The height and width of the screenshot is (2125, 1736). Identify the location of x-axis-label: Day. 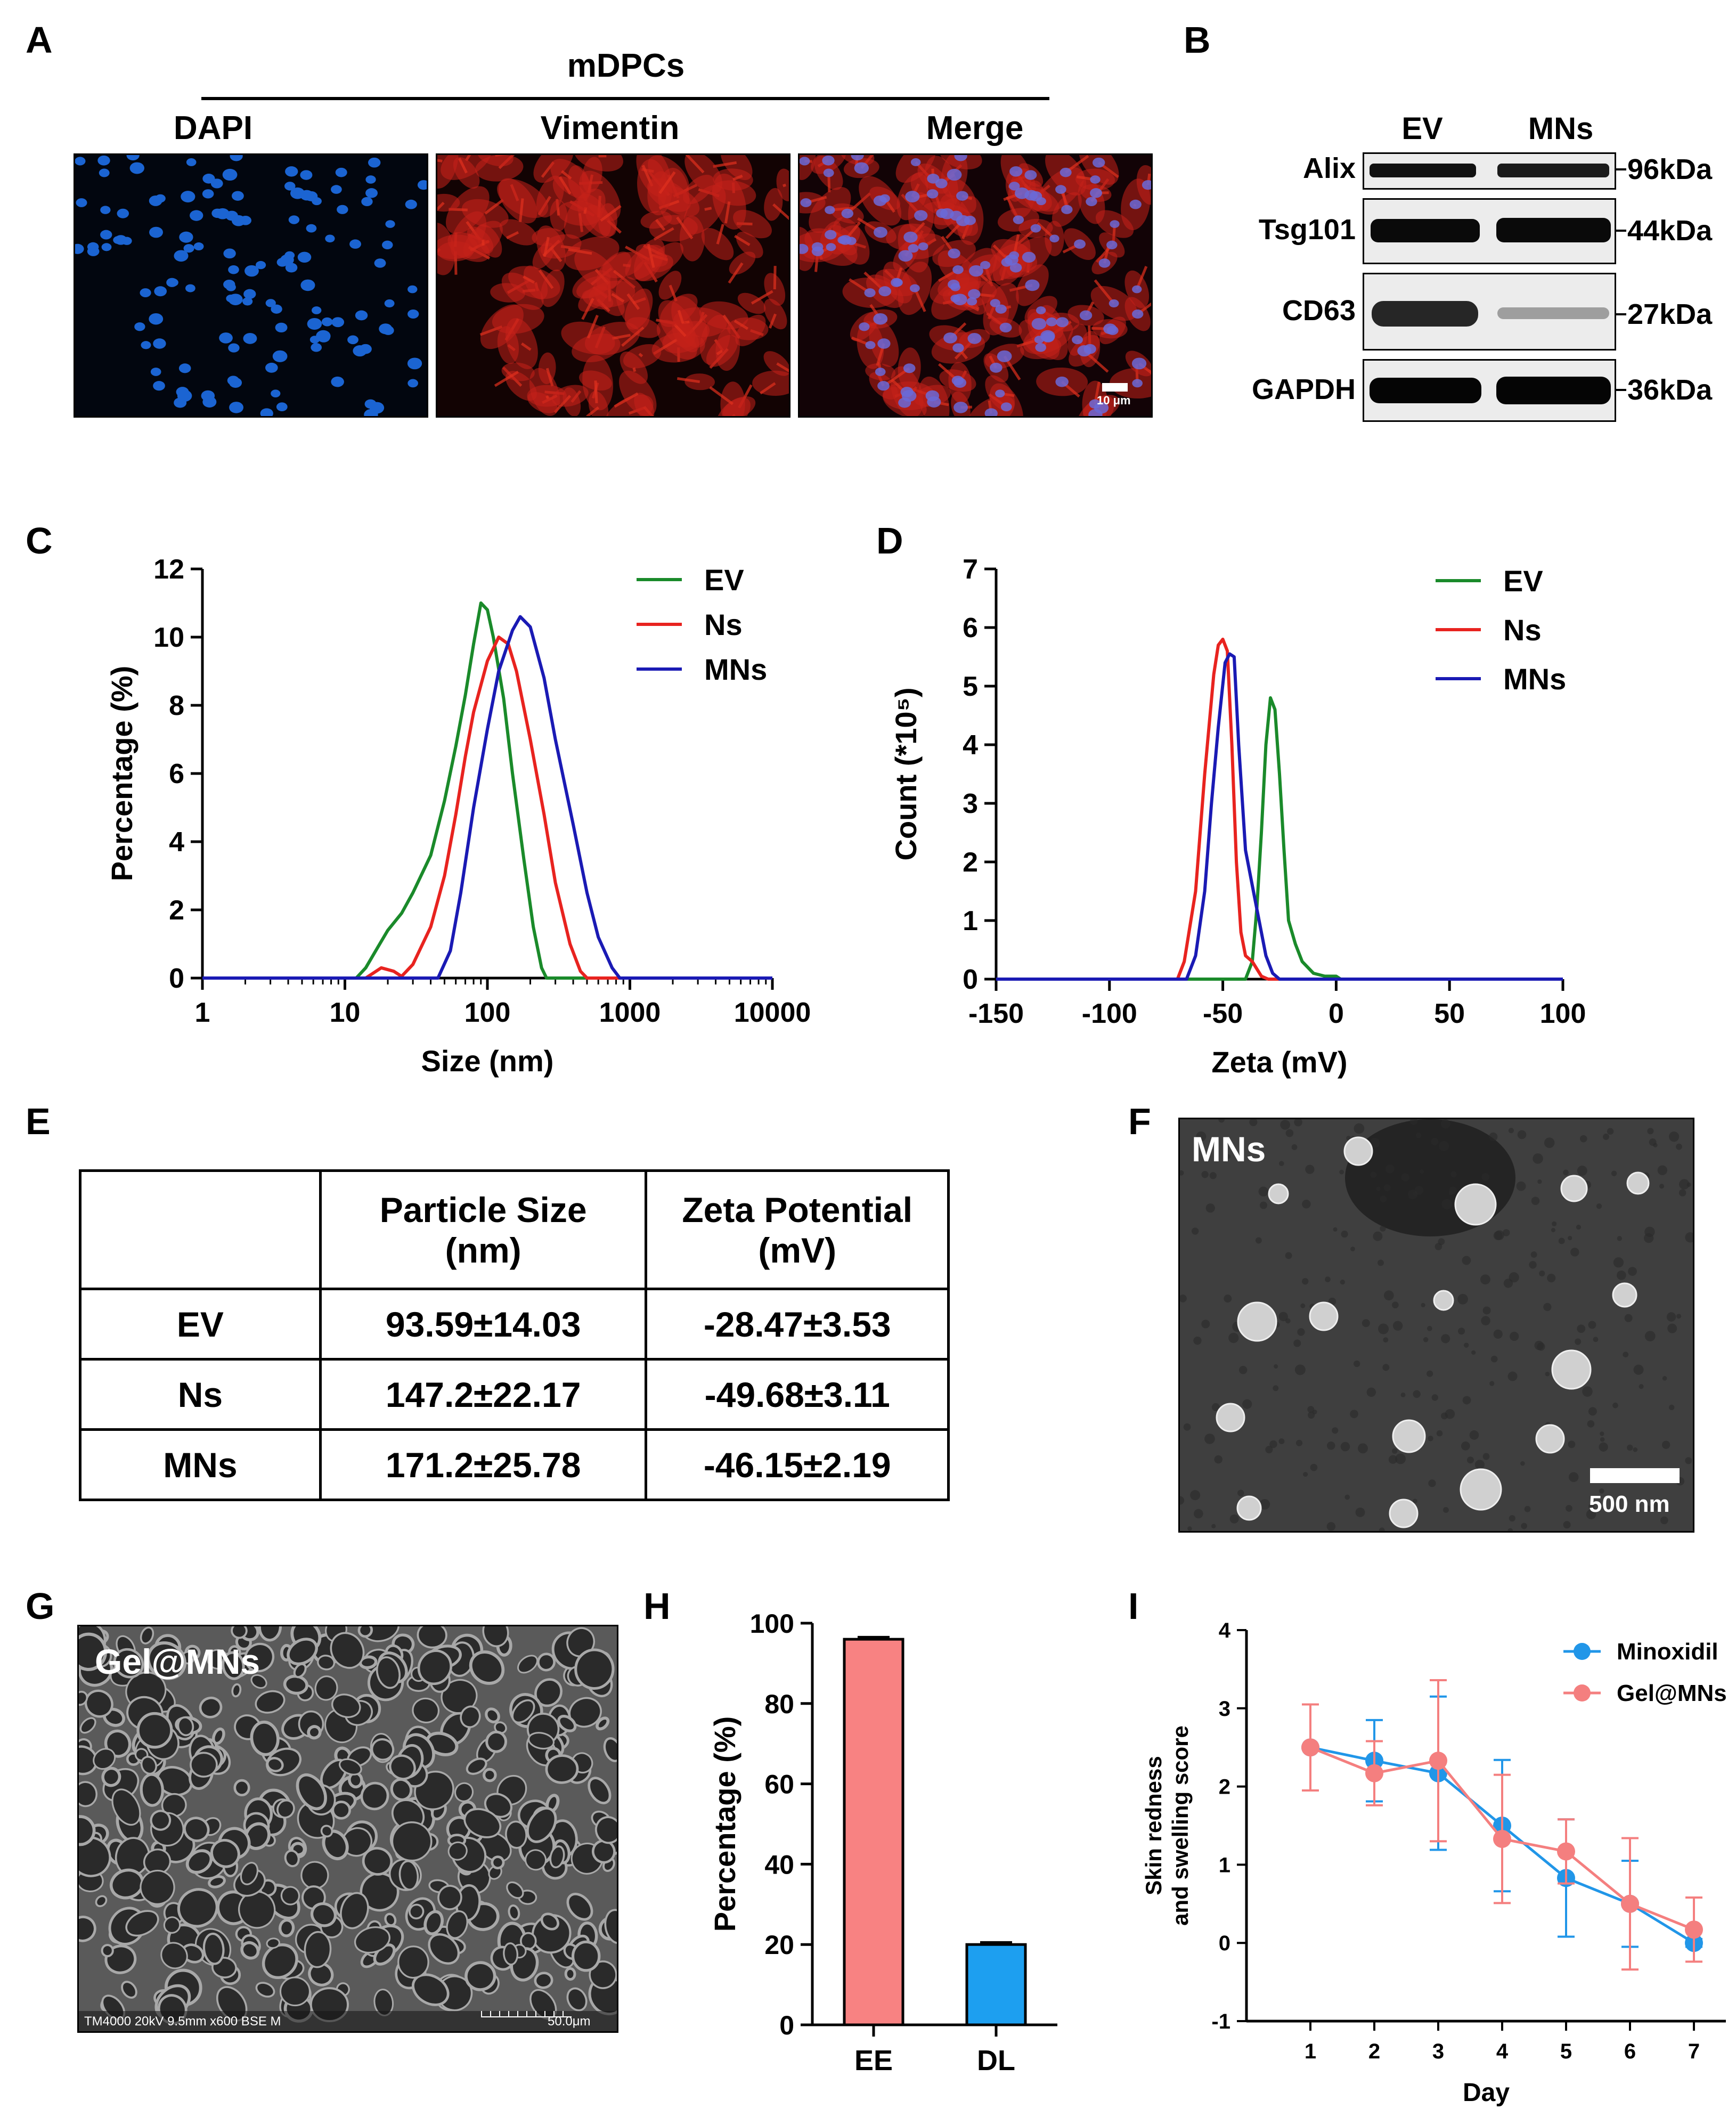
(1486, 2093).